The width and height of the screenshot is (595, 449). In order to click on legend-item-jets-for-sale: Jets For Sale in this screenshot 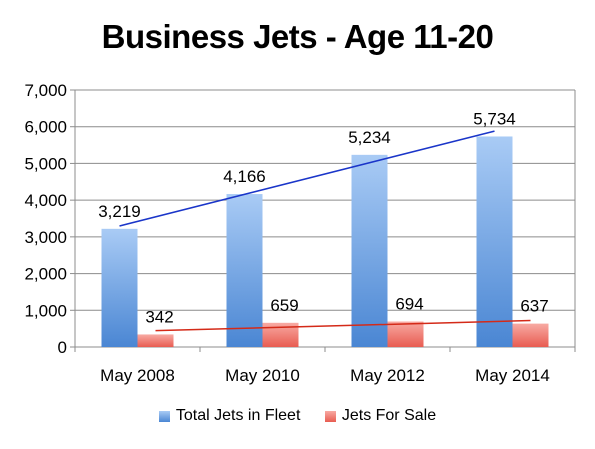, I will do `click(380, 416)`.